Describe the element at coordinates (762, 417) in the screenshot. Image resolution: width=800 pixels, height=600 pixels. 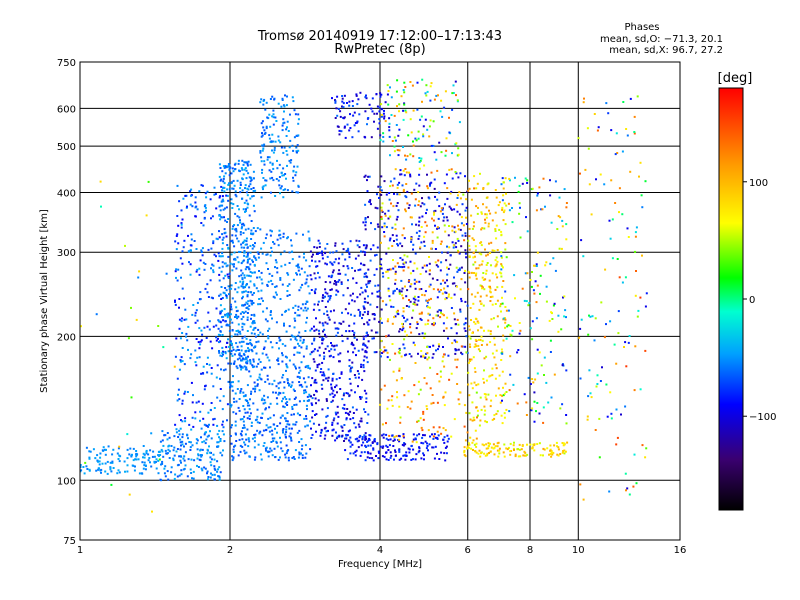
I see `colorbar-tick-label: −100` at that location.